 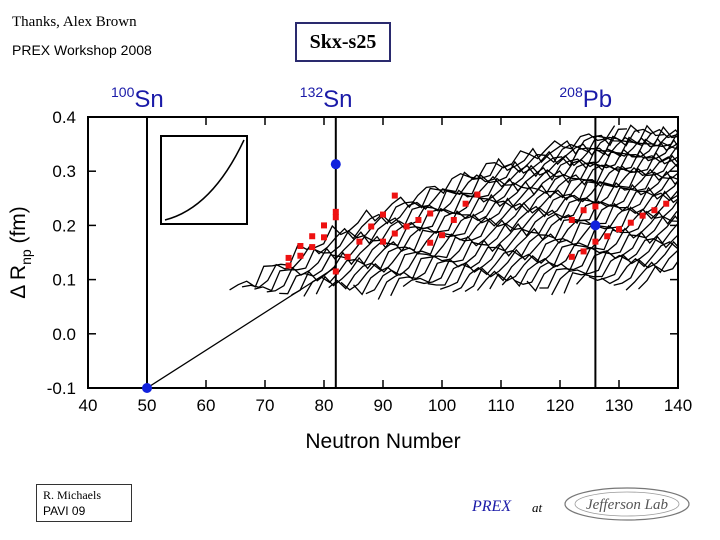 I want to click on y-tick-label: -0.1, so click(x=61, y=388).